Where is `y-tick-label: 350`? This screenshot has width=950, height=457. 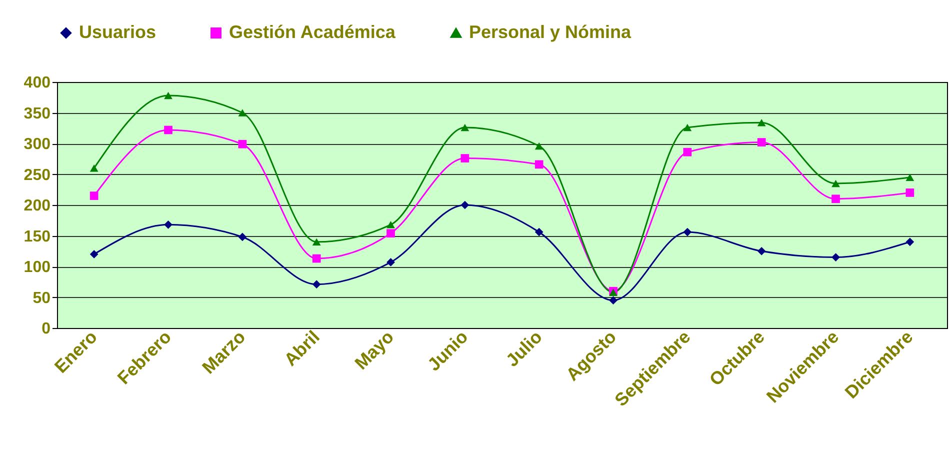 y-tick-label: 350 is located at coordinates (37, 113).